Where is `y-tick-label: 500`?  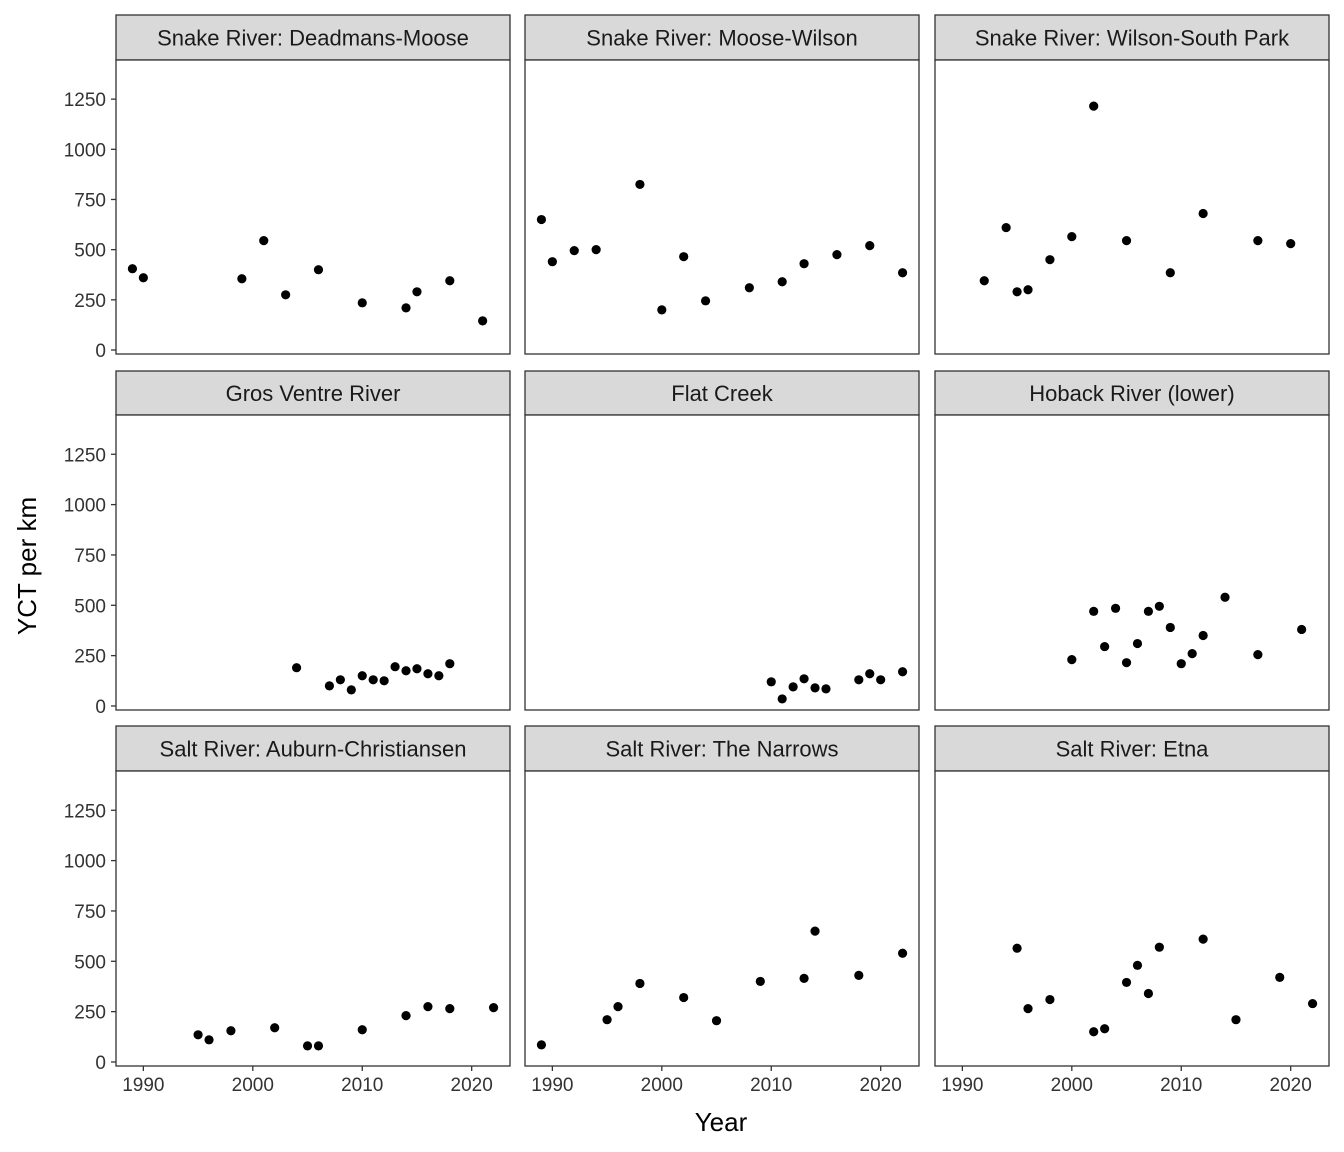 y-tick-label: 500 is located at coordinates (90, 962).